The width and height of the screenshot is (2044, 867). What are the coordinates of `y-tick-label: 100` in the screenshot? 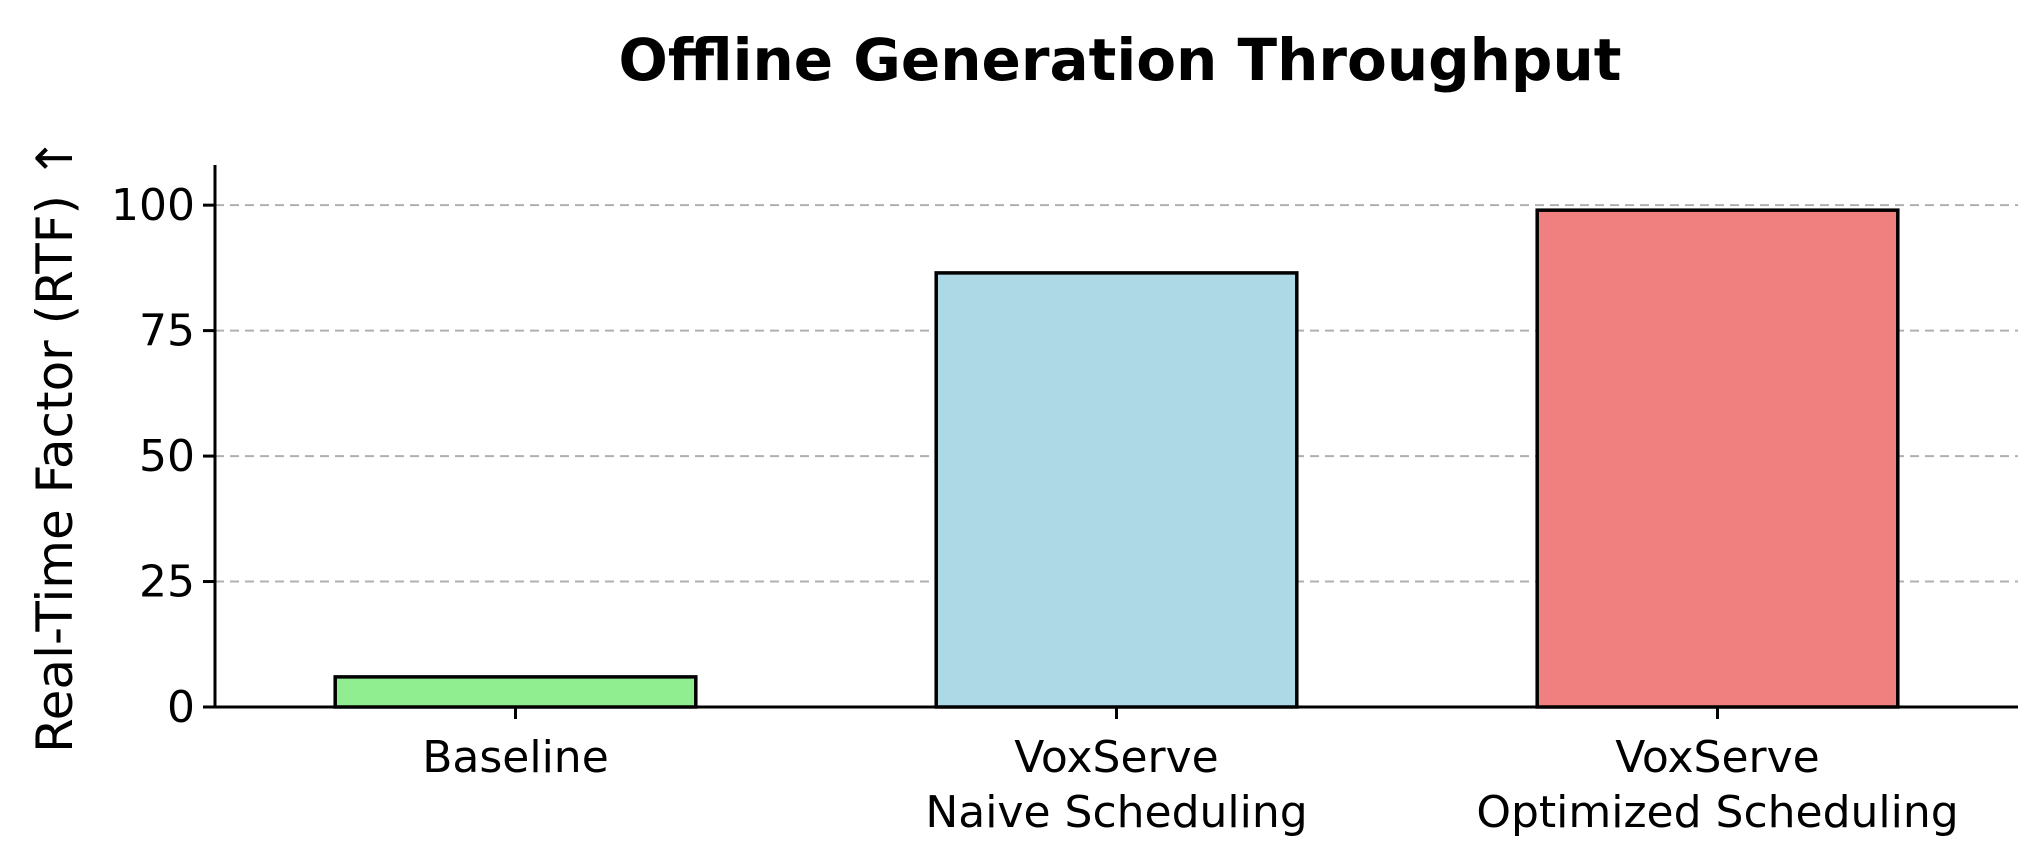 It's located at (153, 205).